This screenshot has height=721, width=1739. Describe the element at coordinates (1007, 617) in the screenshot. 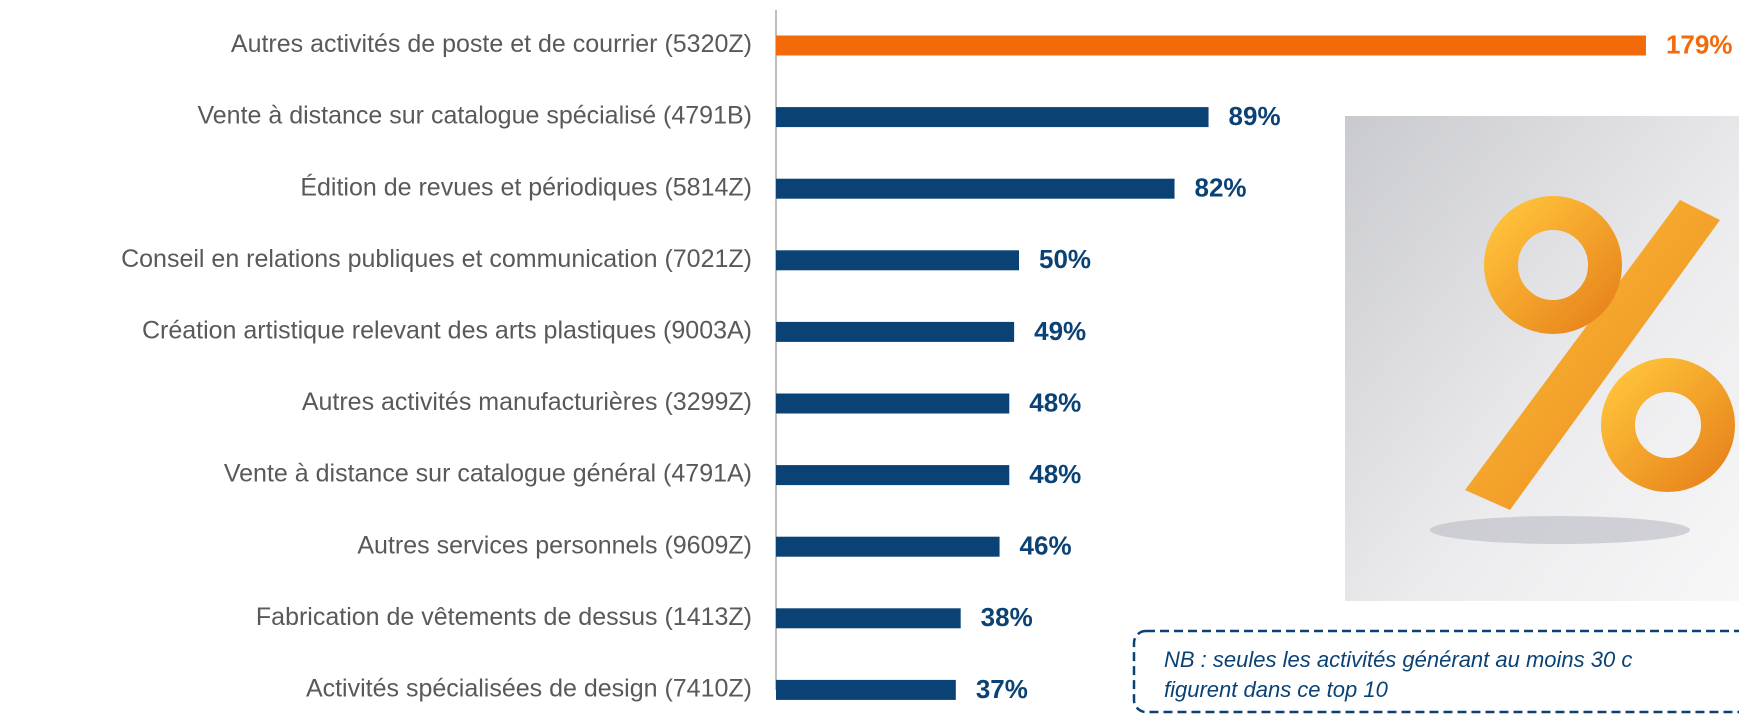

I see `value-label: 38%` at that location.